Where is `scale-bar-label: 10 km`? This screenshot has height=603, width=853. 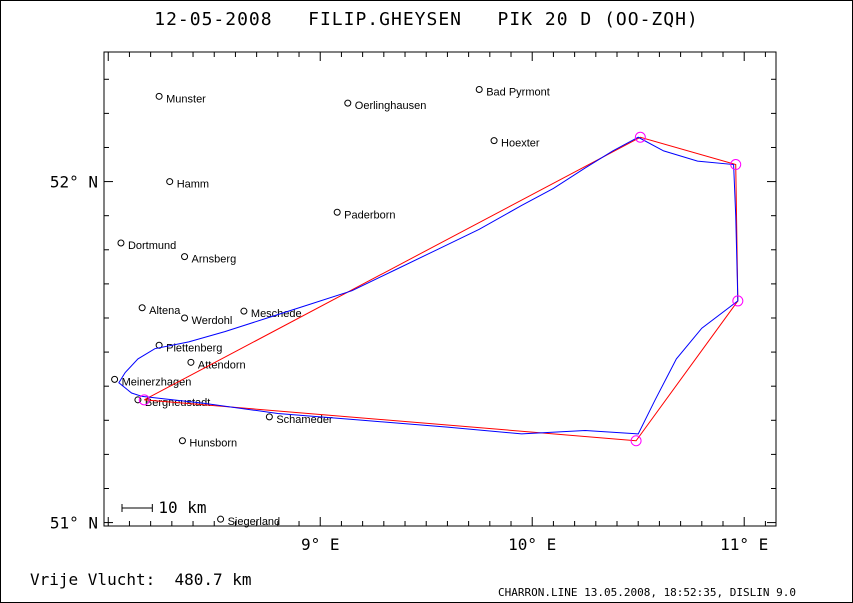 scale-bar-label: 10 km is located at coordinates (182, 507).